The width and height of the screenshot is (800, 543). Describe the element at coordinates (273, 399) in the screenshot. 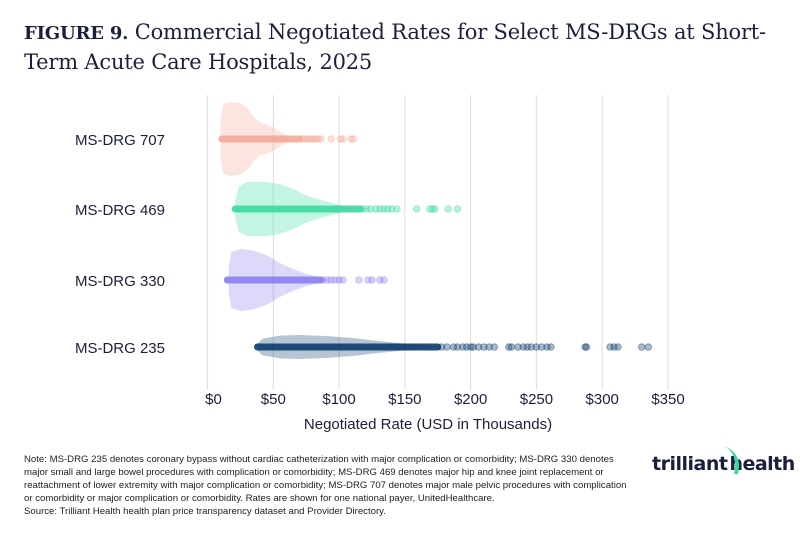

I see `x-tick-label: $50` at that location.